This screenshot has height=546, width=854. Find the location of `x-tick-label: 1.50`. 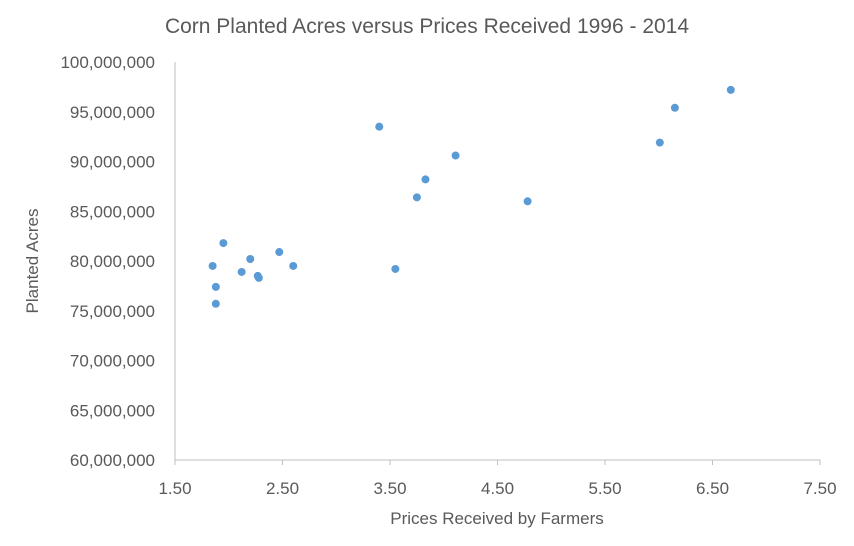

x-tick-label: 1.50 is located at coordinates (174, 488).